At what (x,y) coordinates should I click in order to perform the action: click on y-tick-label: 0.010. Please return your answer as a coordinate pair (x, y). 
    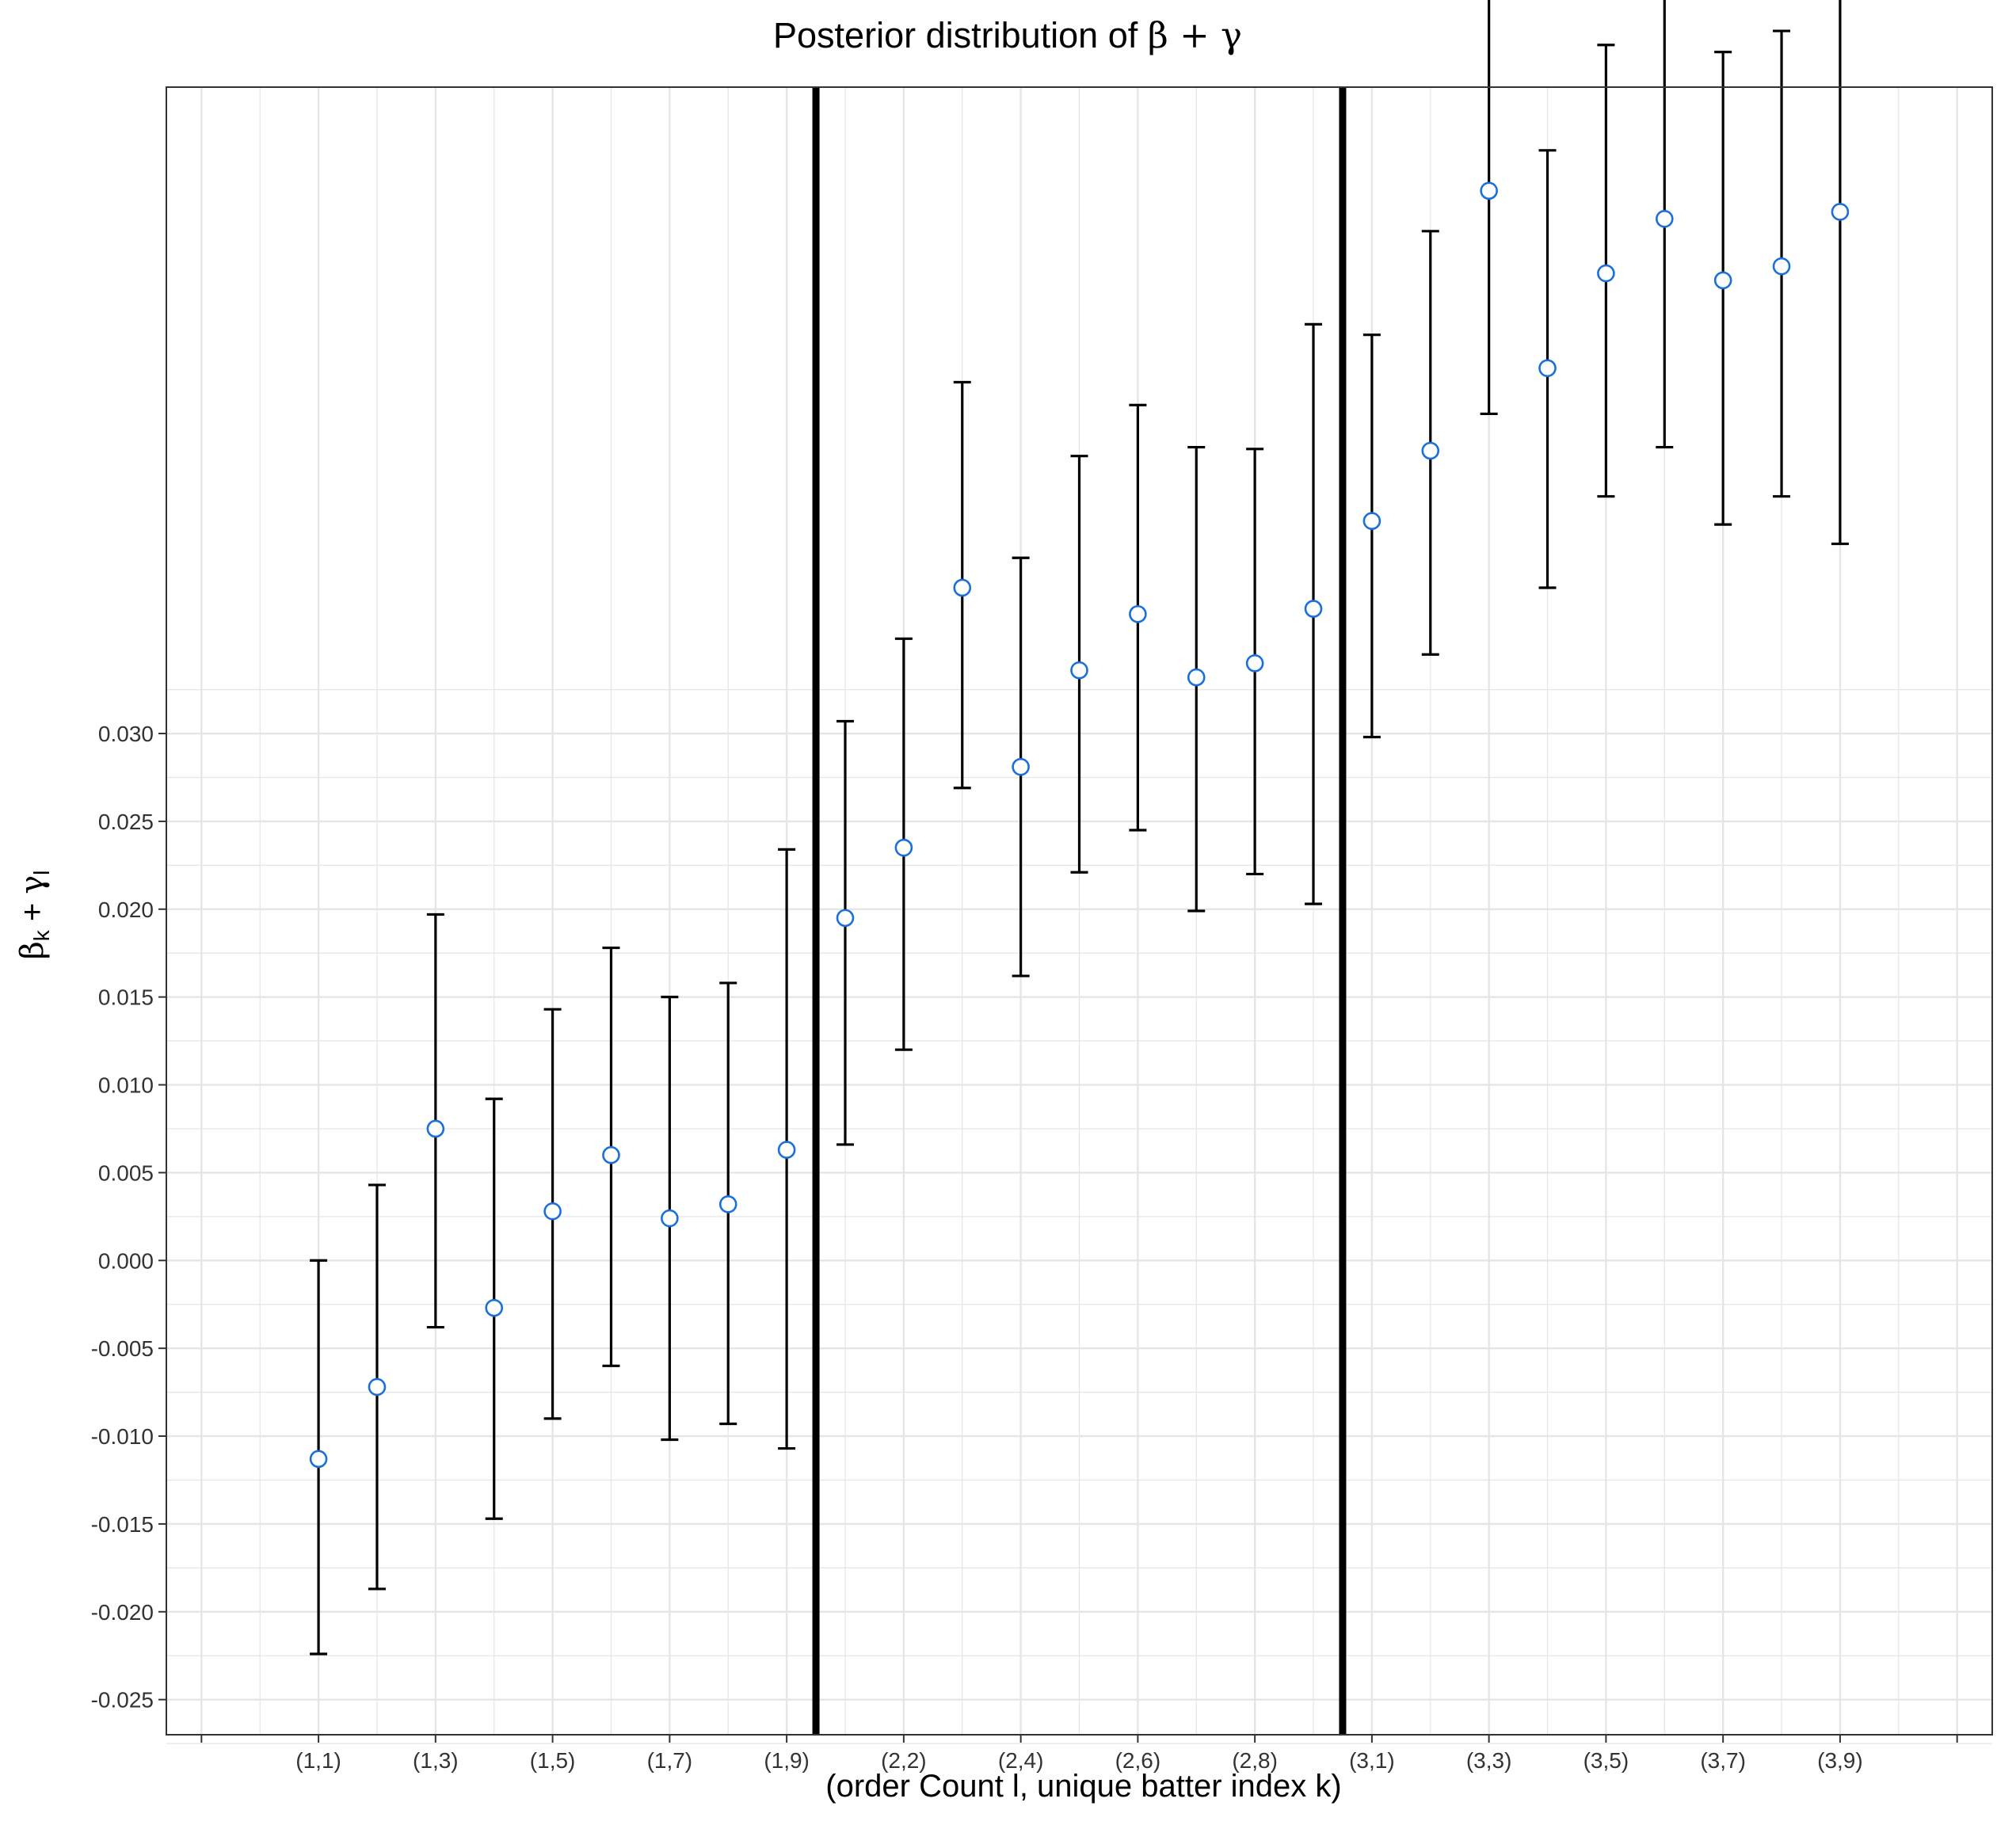
    Looking at the image, I should click on (126, 1085).